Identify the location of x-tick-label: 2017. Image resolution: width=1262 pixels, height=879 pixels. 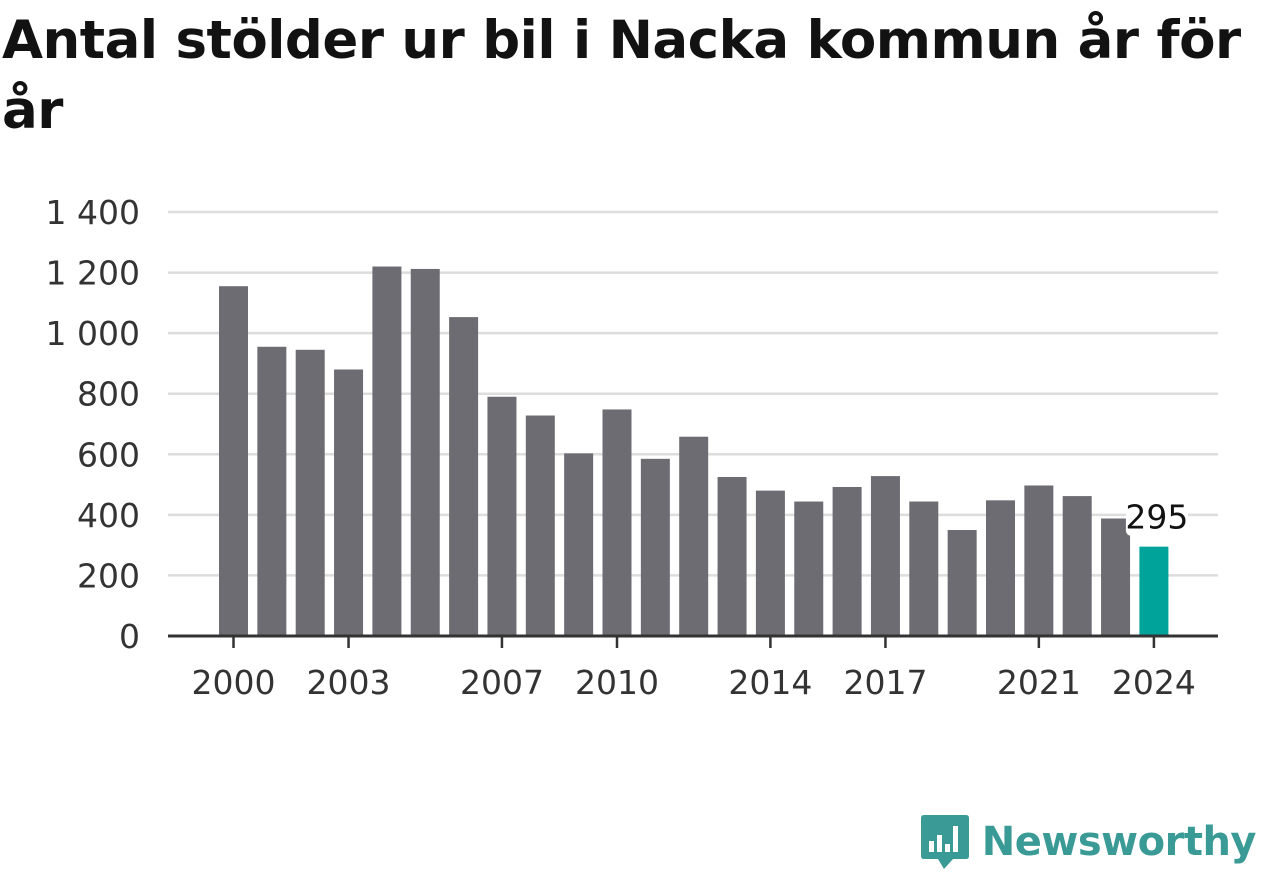
(885, 682).